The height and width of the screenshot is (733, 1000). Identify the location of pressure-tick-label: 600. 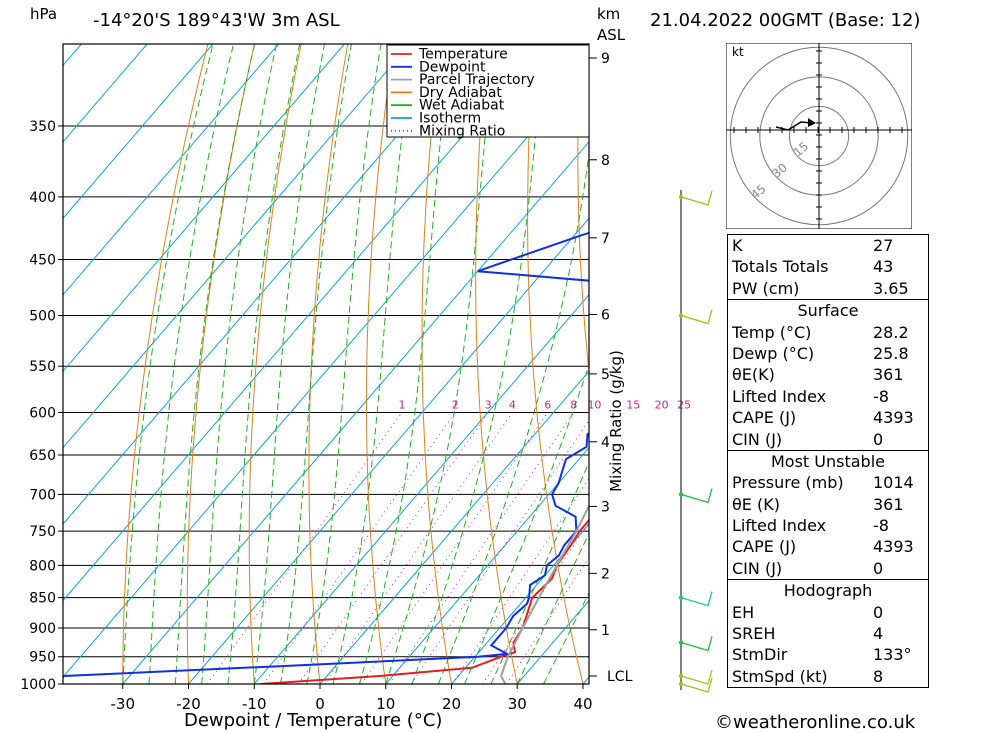
(42, 413).